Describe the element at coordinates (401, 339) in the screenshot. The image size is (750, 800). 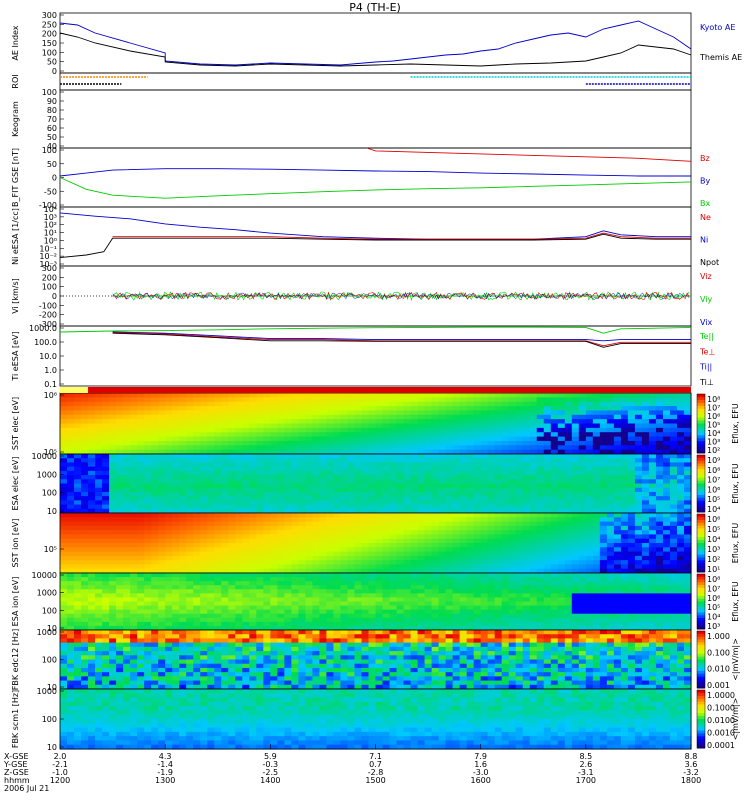
I see `series-te-` at that location.